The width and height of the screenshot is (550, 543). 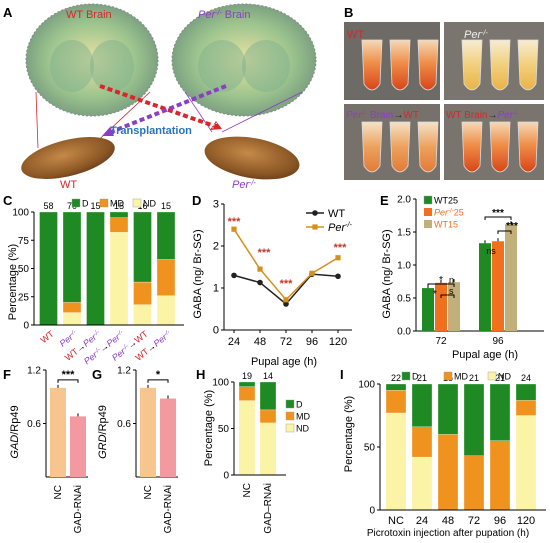 I want to click on panel-letter: I, so click(x=342, y=374).